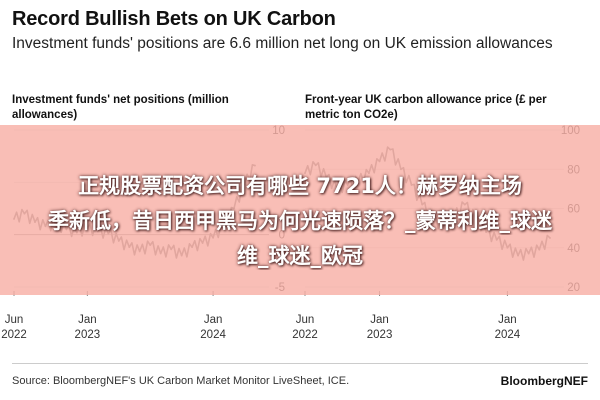 The height and width of the screenshot is (400, 600). What do you see at coordinates (174, 19) in the screenshot?
I see `chart-title: Record Bullish Bets on UK Carbon` at bounding box center [174, 19].